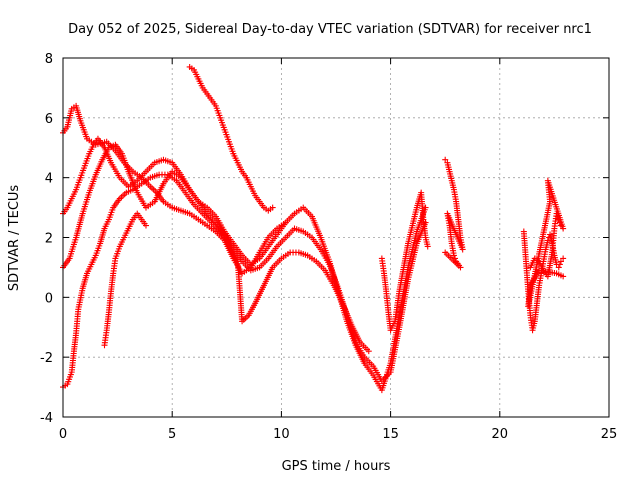 The width and height of the screenshot is (640, 480). I want to click on x-tick-label: 10, so click(281, 434).